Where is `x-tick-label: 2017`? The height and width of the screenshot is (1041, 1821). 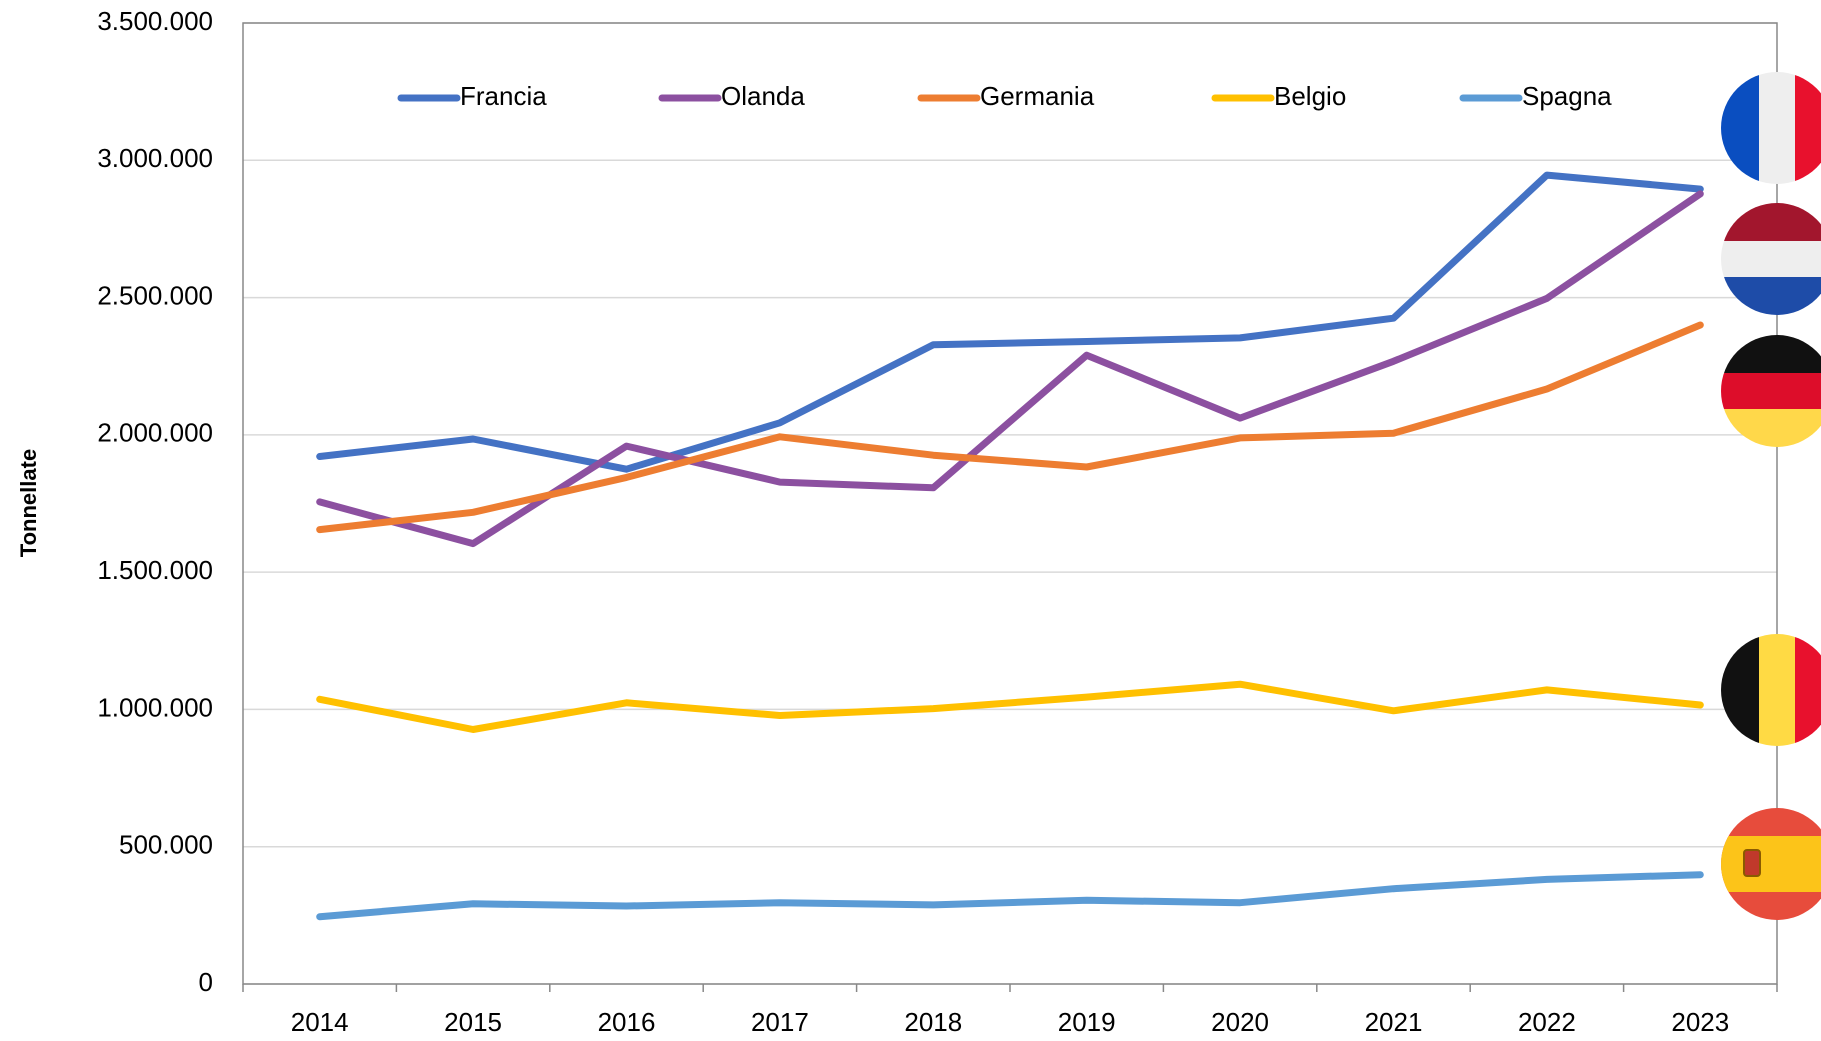 x-tick-label: 2017 is located at coordinates (780, 1022).